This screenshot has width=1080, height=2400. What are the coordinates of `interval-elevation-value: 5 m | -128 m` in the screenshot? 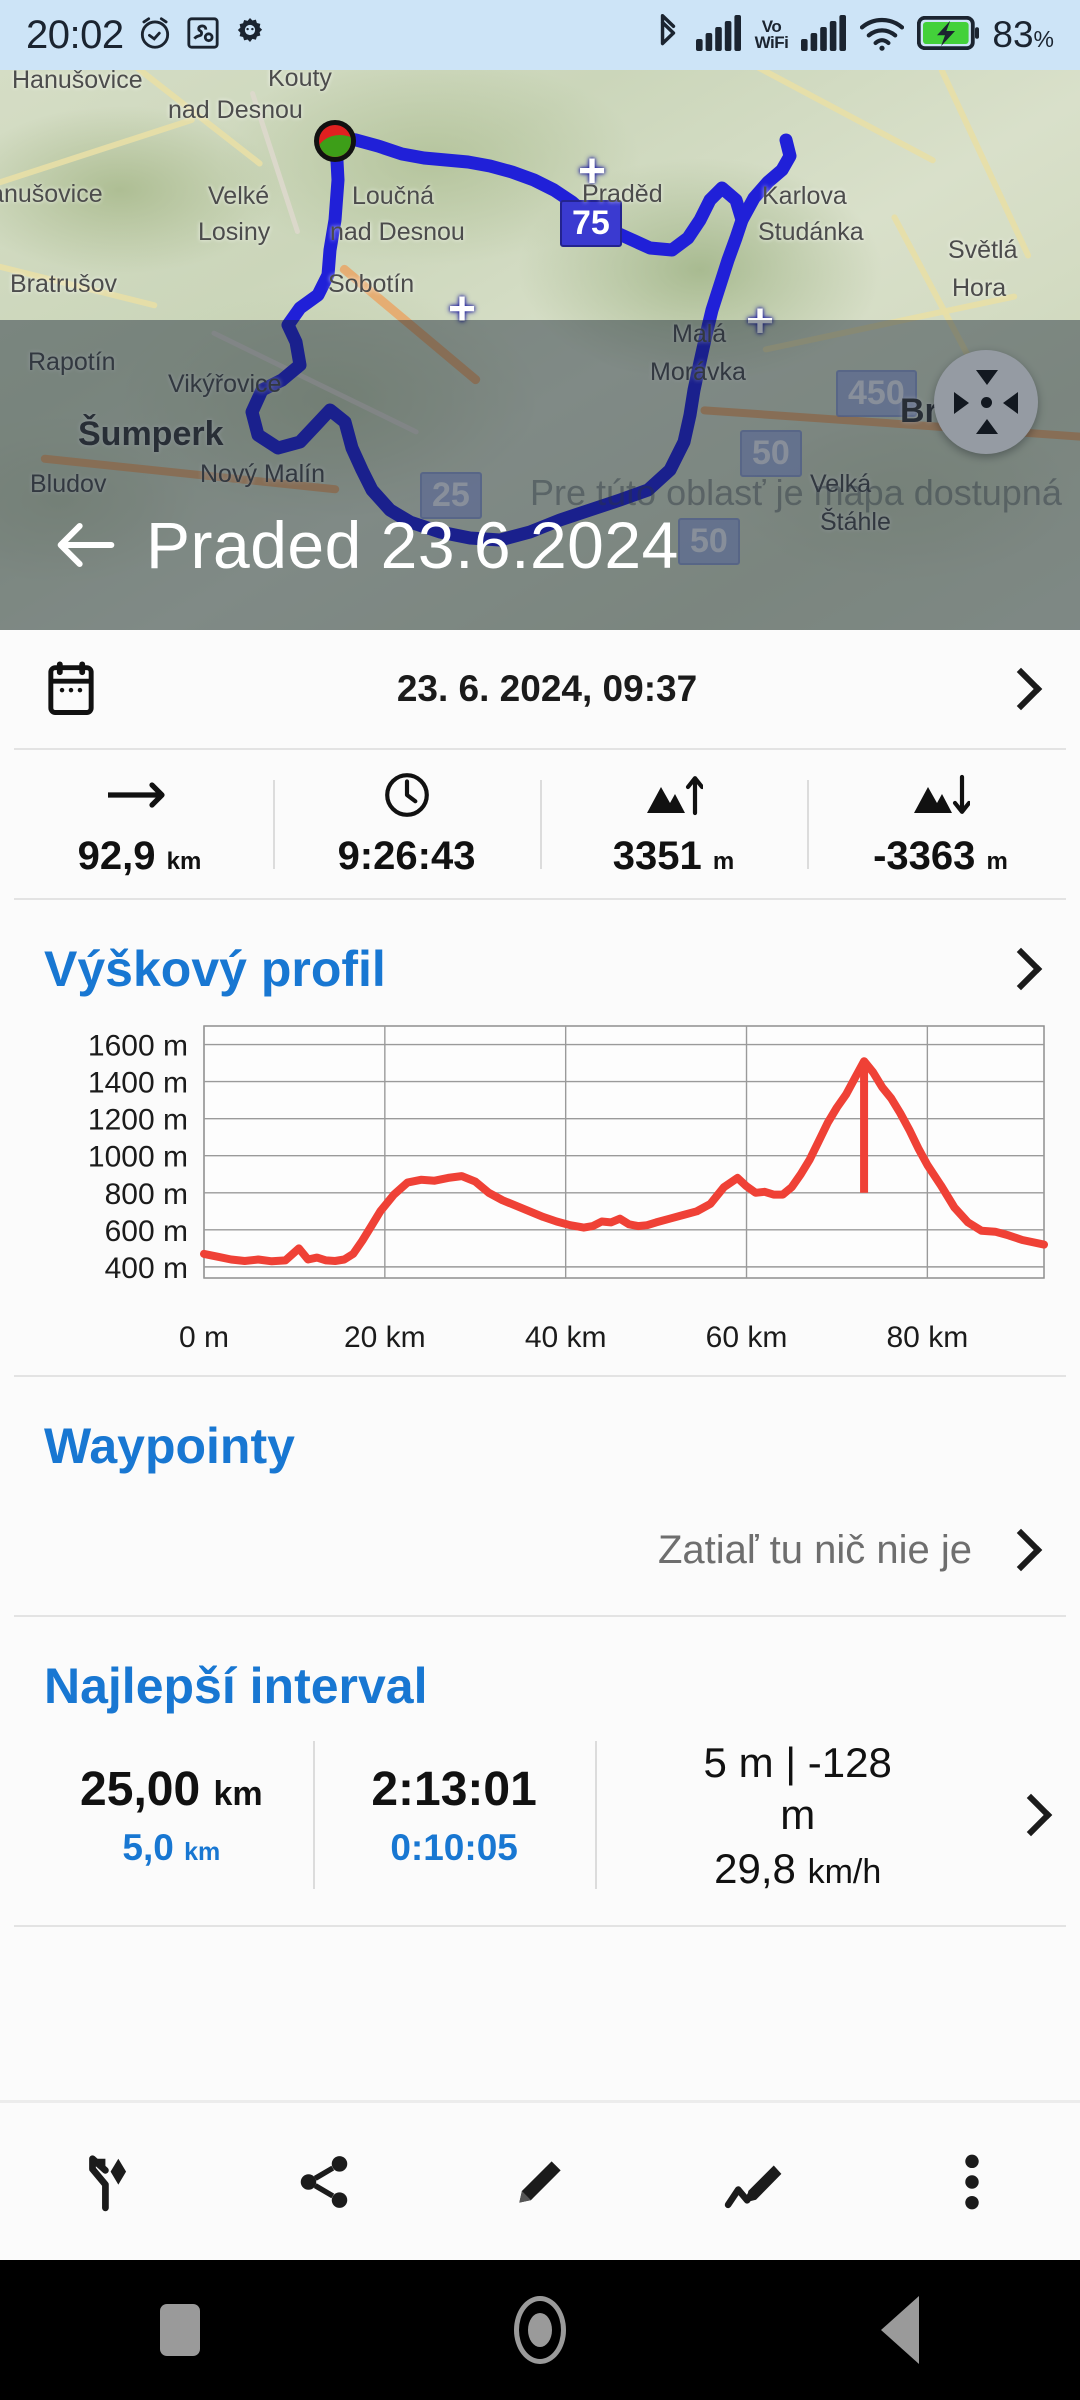 It's located at (797, 1788).